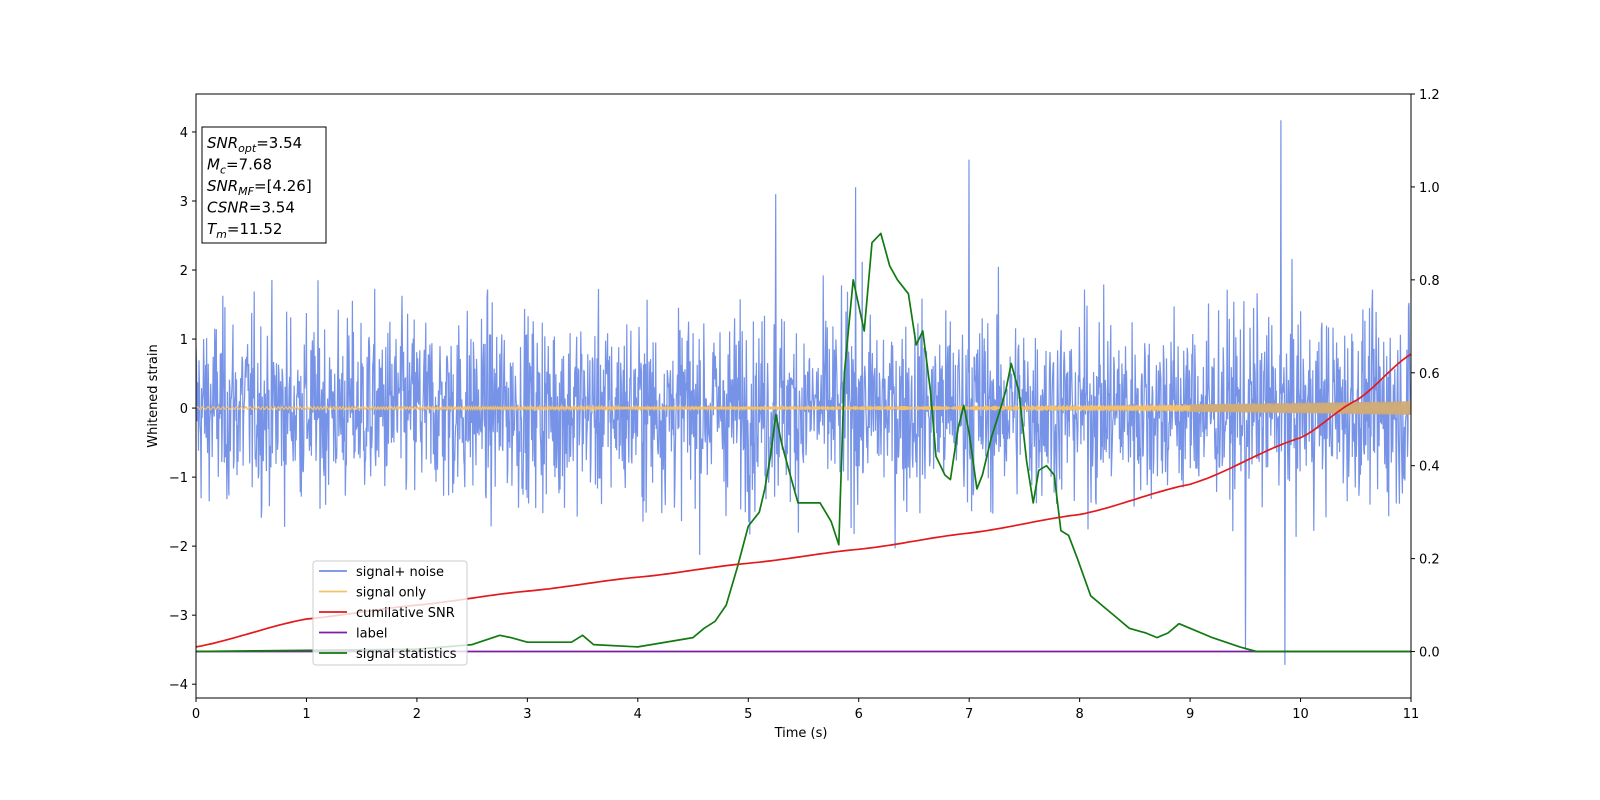 The height and width of the screenshot is (800, 1600). Describe the element at coordinates (1300, 714) in the screenshot. I see `x-tick-label: 10` at that location.